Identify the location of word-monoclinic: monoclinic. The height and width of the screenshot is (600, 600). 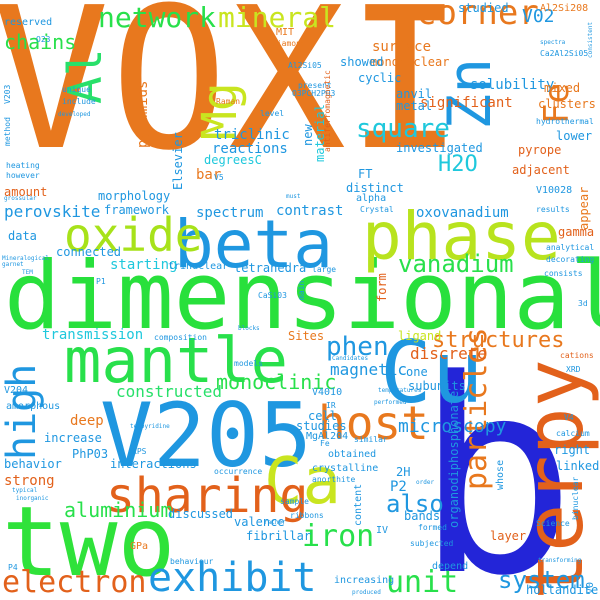
(276, 382).